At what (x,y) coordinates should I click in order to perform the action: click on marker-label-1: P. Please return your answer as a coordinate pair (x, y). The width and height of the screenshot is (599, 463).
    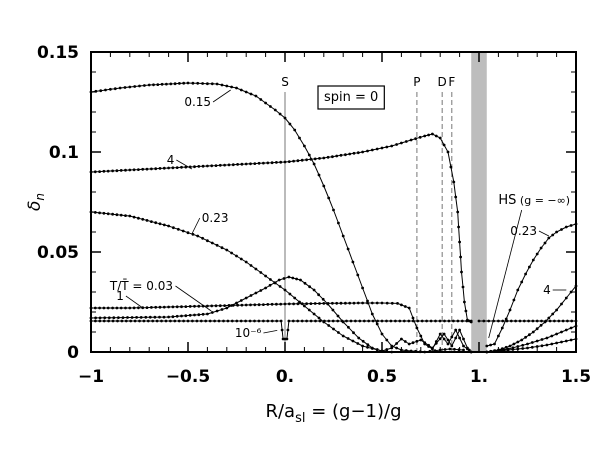
    Looking at the image, I should click on (416, 82).